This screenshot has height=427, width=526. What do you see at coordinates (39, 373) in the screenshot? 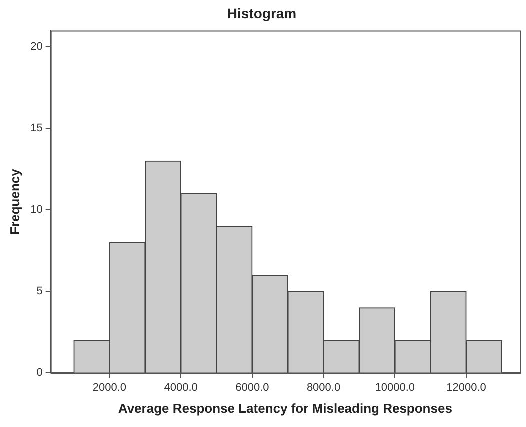
I see `y-tick-label: 0` at bounding box center [39, 373].